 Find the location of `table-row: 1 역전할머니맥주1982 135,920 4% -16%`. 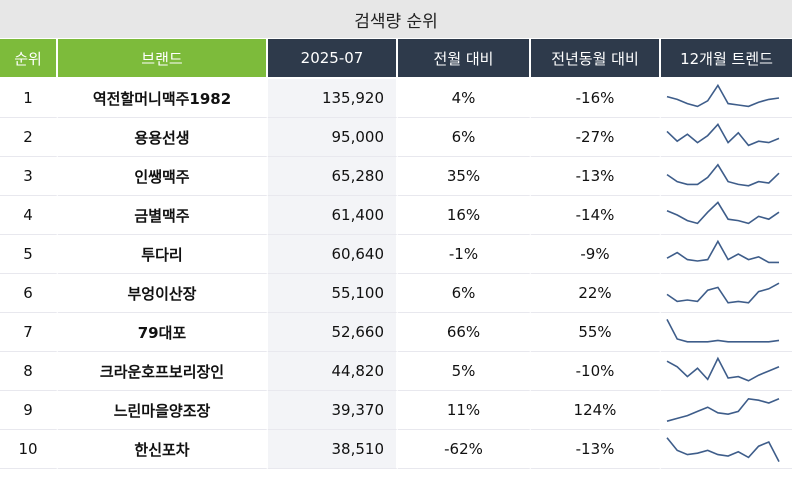

table-row: 1 역전할머니맥주1982 135,920 4% -16% is located at coordinates (396, 98).